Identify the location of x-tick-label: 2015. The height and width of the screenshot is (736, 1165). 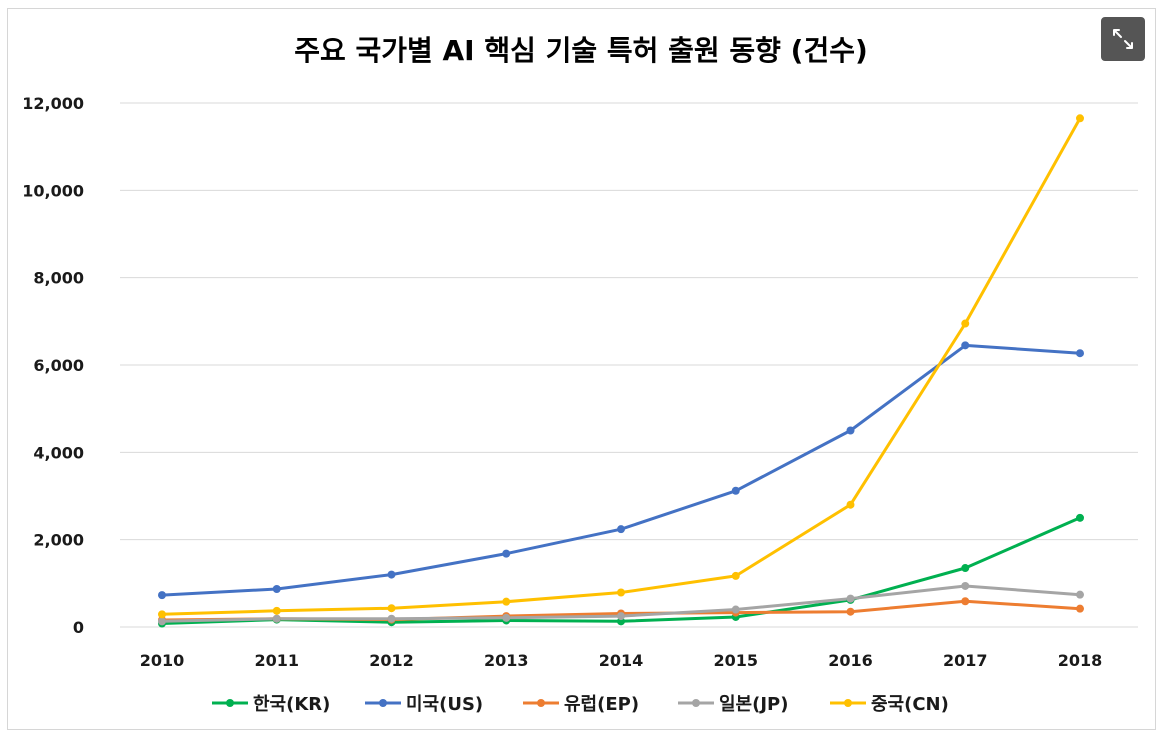
(735, 660).